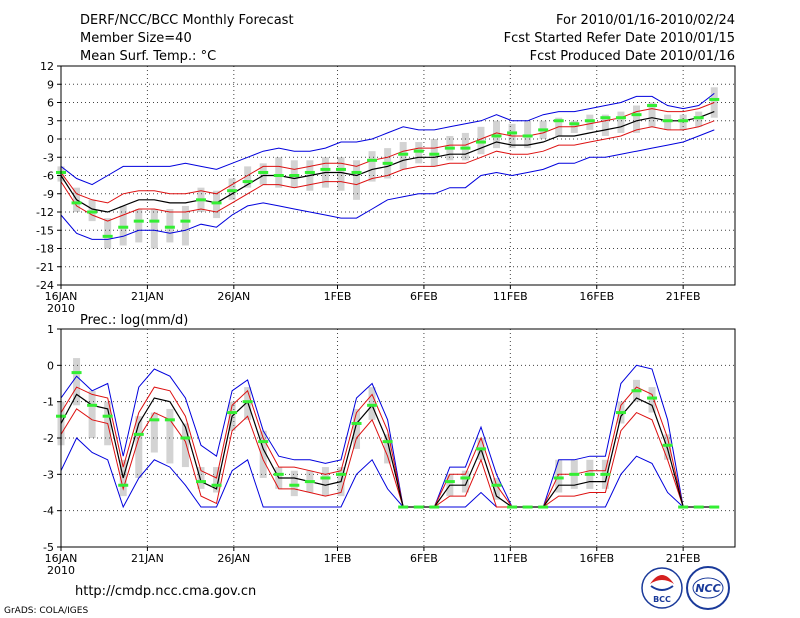 The image size is (800, 618). Describe the element at coordinates (48, 511) in the screenshot. I see `y-tick-label-1: -4` at that location.